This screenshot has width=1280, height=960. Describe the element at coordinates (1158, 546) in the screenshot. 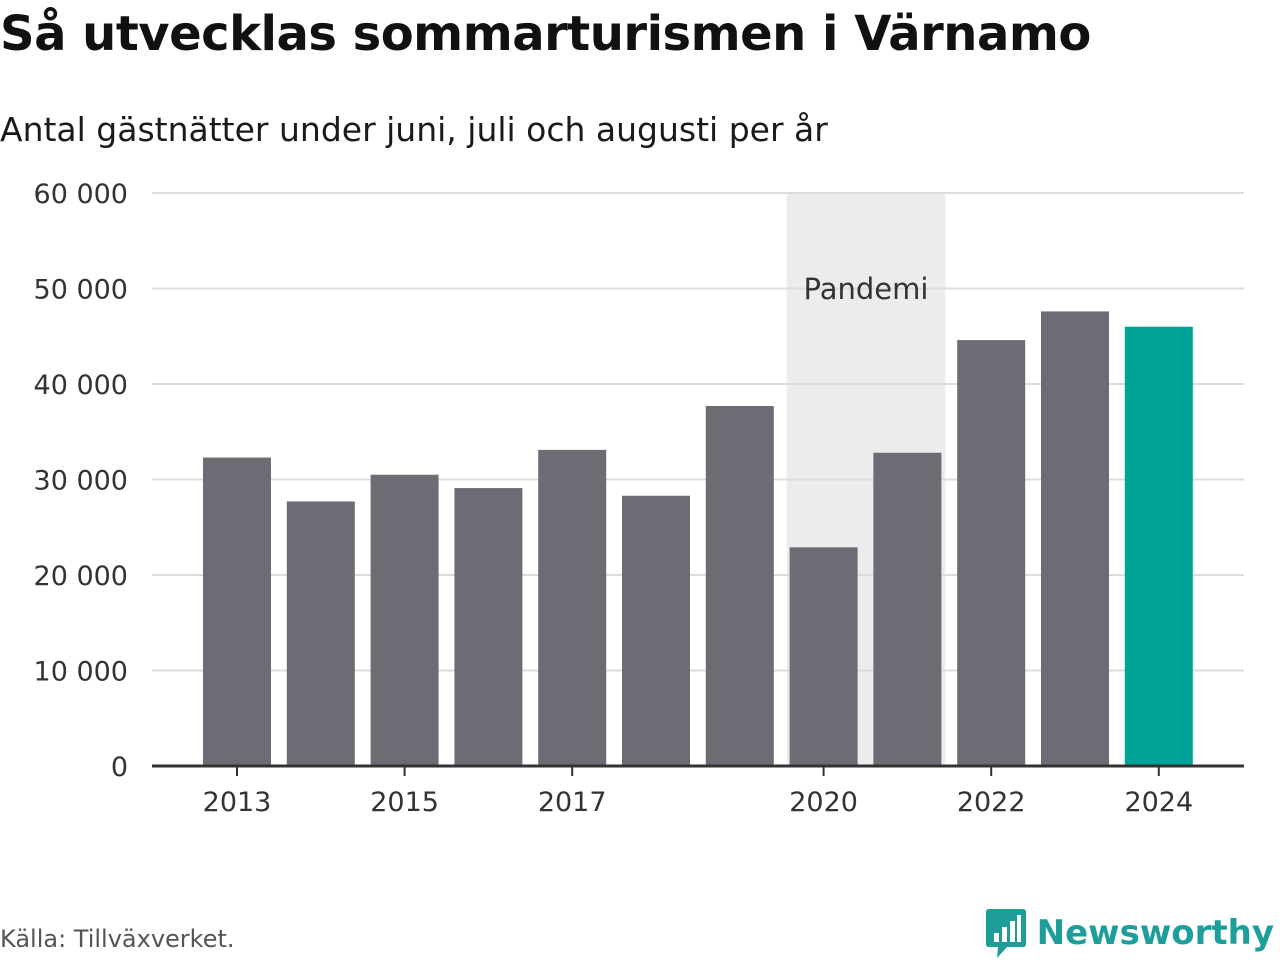

I see `bar-highlight` at that location.